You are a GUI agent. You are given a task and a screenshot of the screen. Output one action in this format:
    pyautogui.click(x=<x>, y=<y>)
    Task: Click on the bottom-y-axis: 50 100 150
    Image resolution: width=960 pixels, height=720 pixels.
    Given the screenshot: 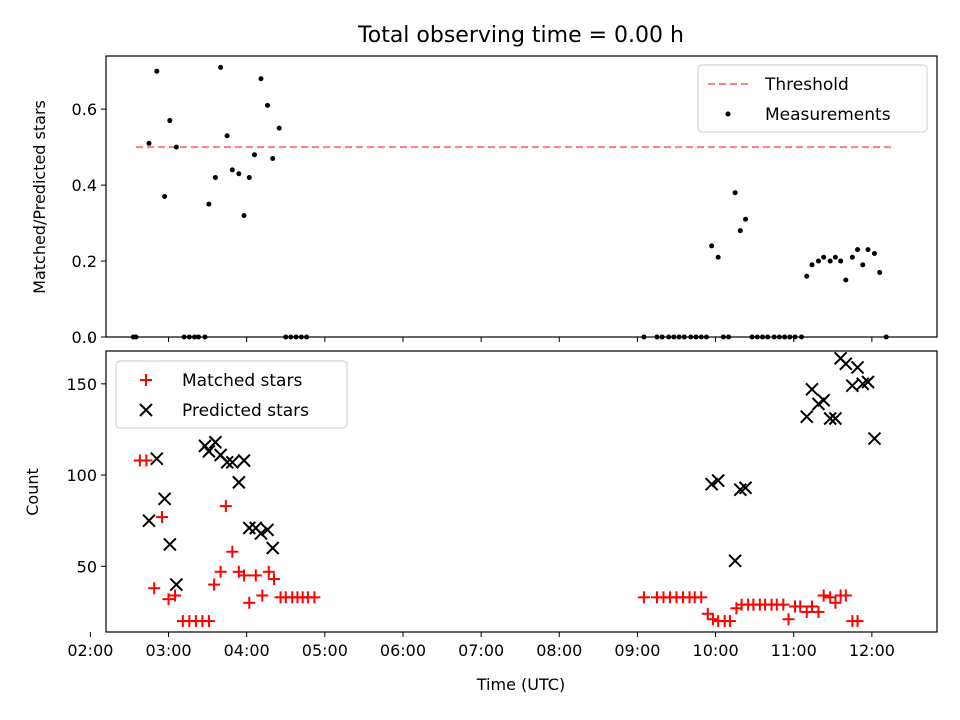 What is the action you would take?
    pyautogui.click(x=86, y=475)
    